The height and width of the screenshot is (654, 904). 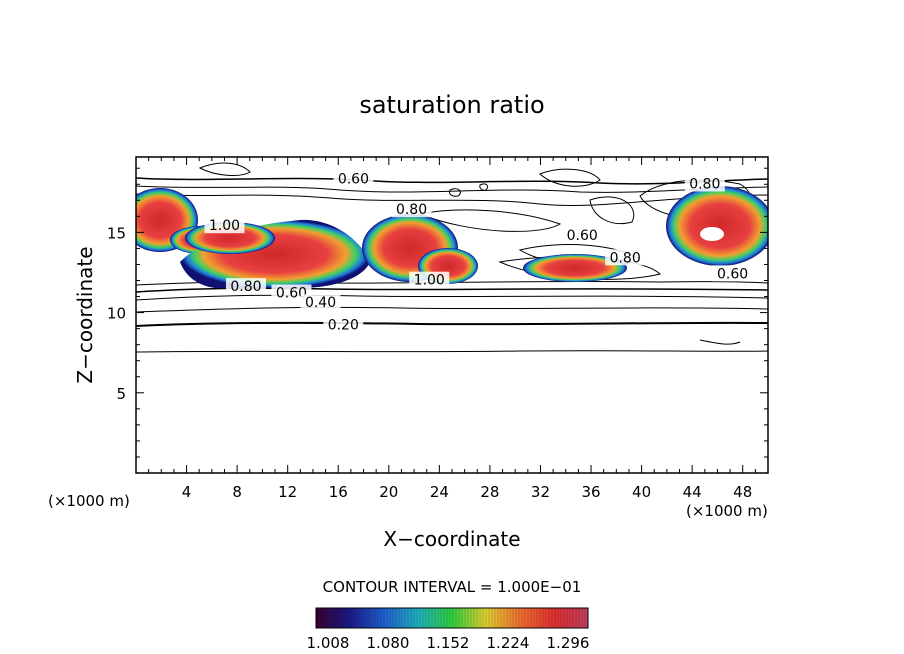 I want to click on x-tick-label: 4, so click(x=187, y=492).